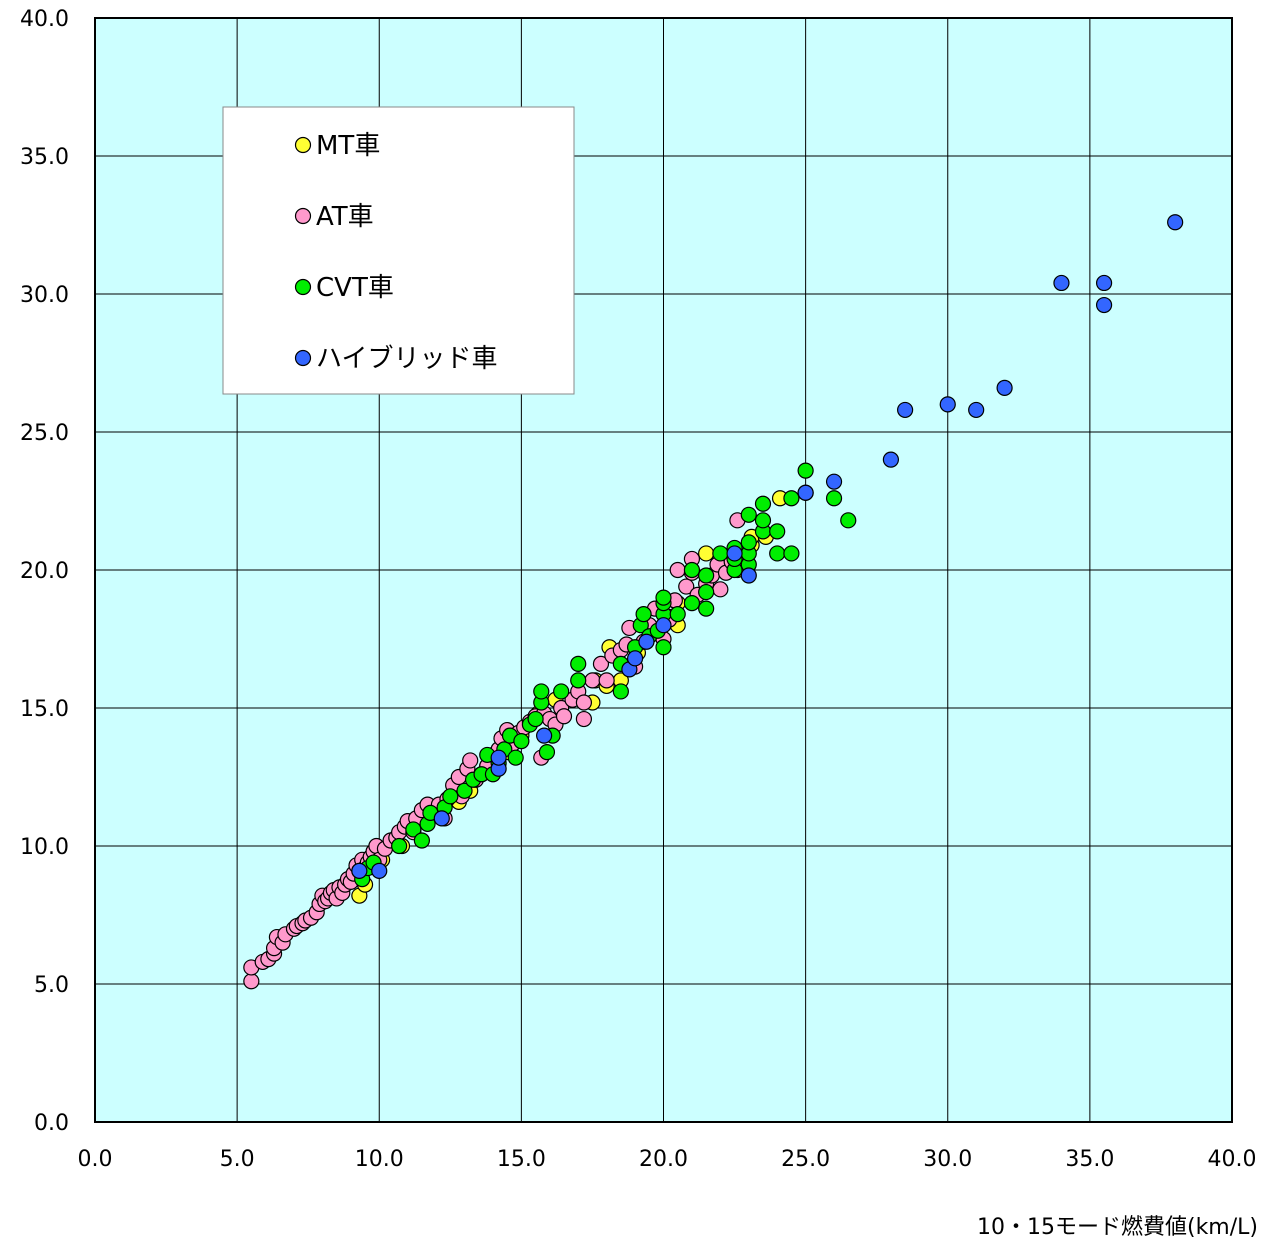  I want to click on x-tick-label: 25.0, so click(805, 1159).